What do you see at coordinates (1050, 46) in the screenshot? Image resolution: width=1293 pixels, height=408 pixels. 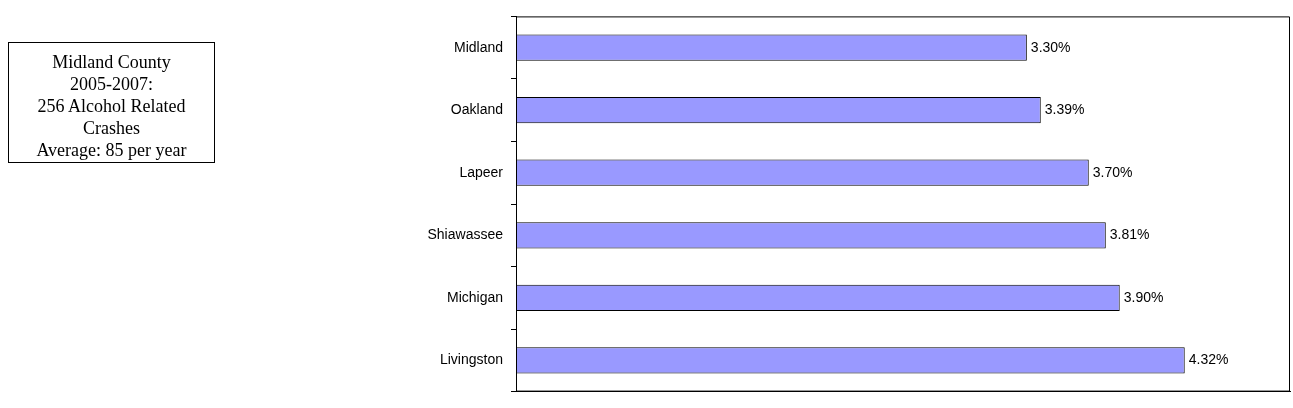 I see `data-label: 3.30%` at bounding box center [1050, 46].